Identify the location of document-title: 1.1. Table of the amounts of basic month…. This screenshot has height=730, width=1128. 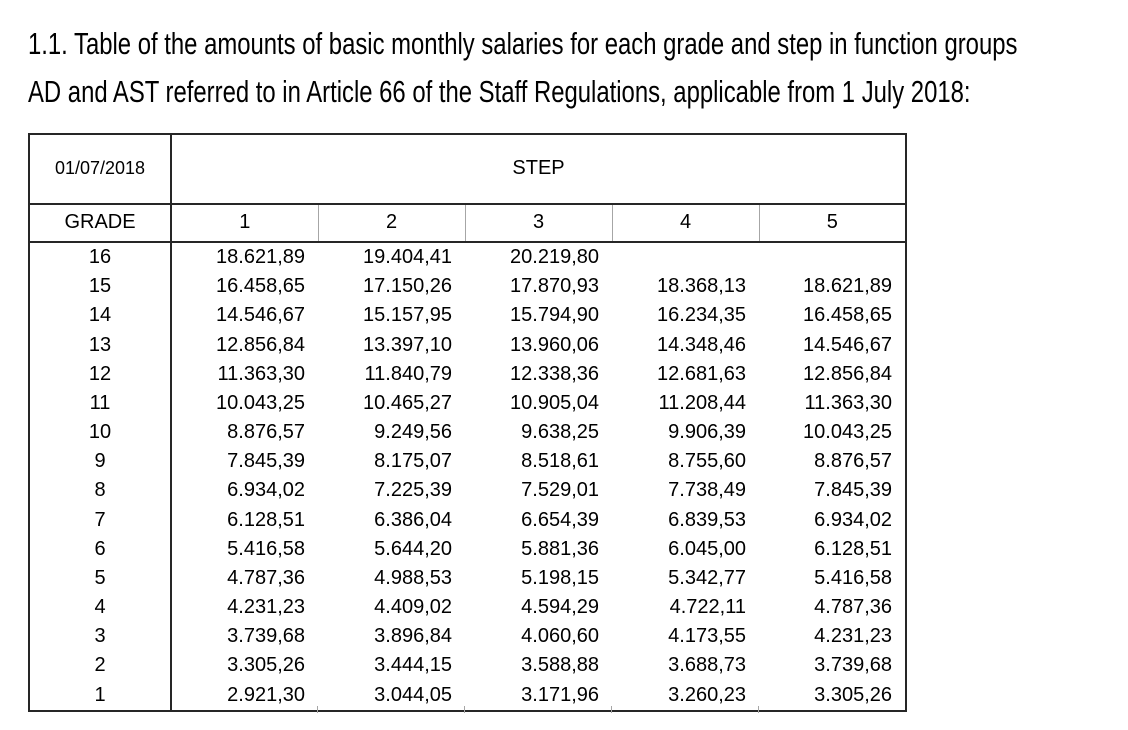
(578, 68).